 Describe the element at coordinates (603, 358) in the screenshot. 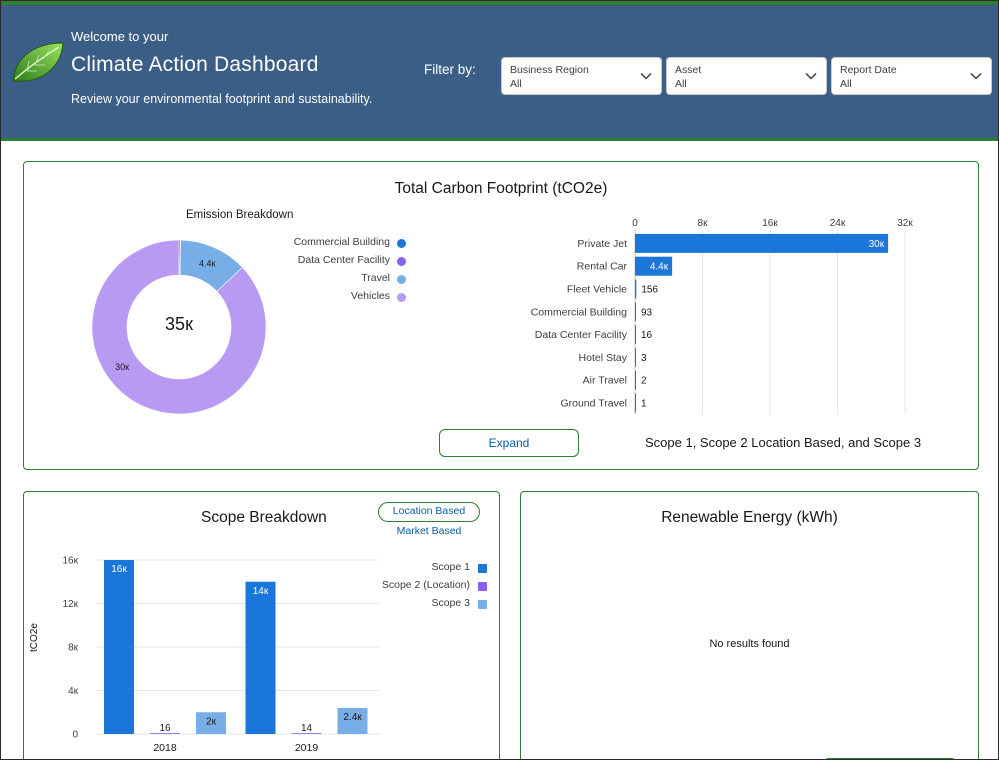

I see `category-label-hotel-stay: Hotel Stay` at that location.